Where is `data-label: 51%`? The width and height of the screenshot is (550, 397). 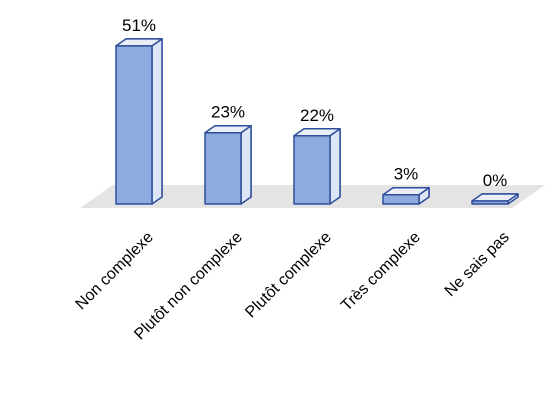 data-label: 51% is located at coordinates (139, 25).